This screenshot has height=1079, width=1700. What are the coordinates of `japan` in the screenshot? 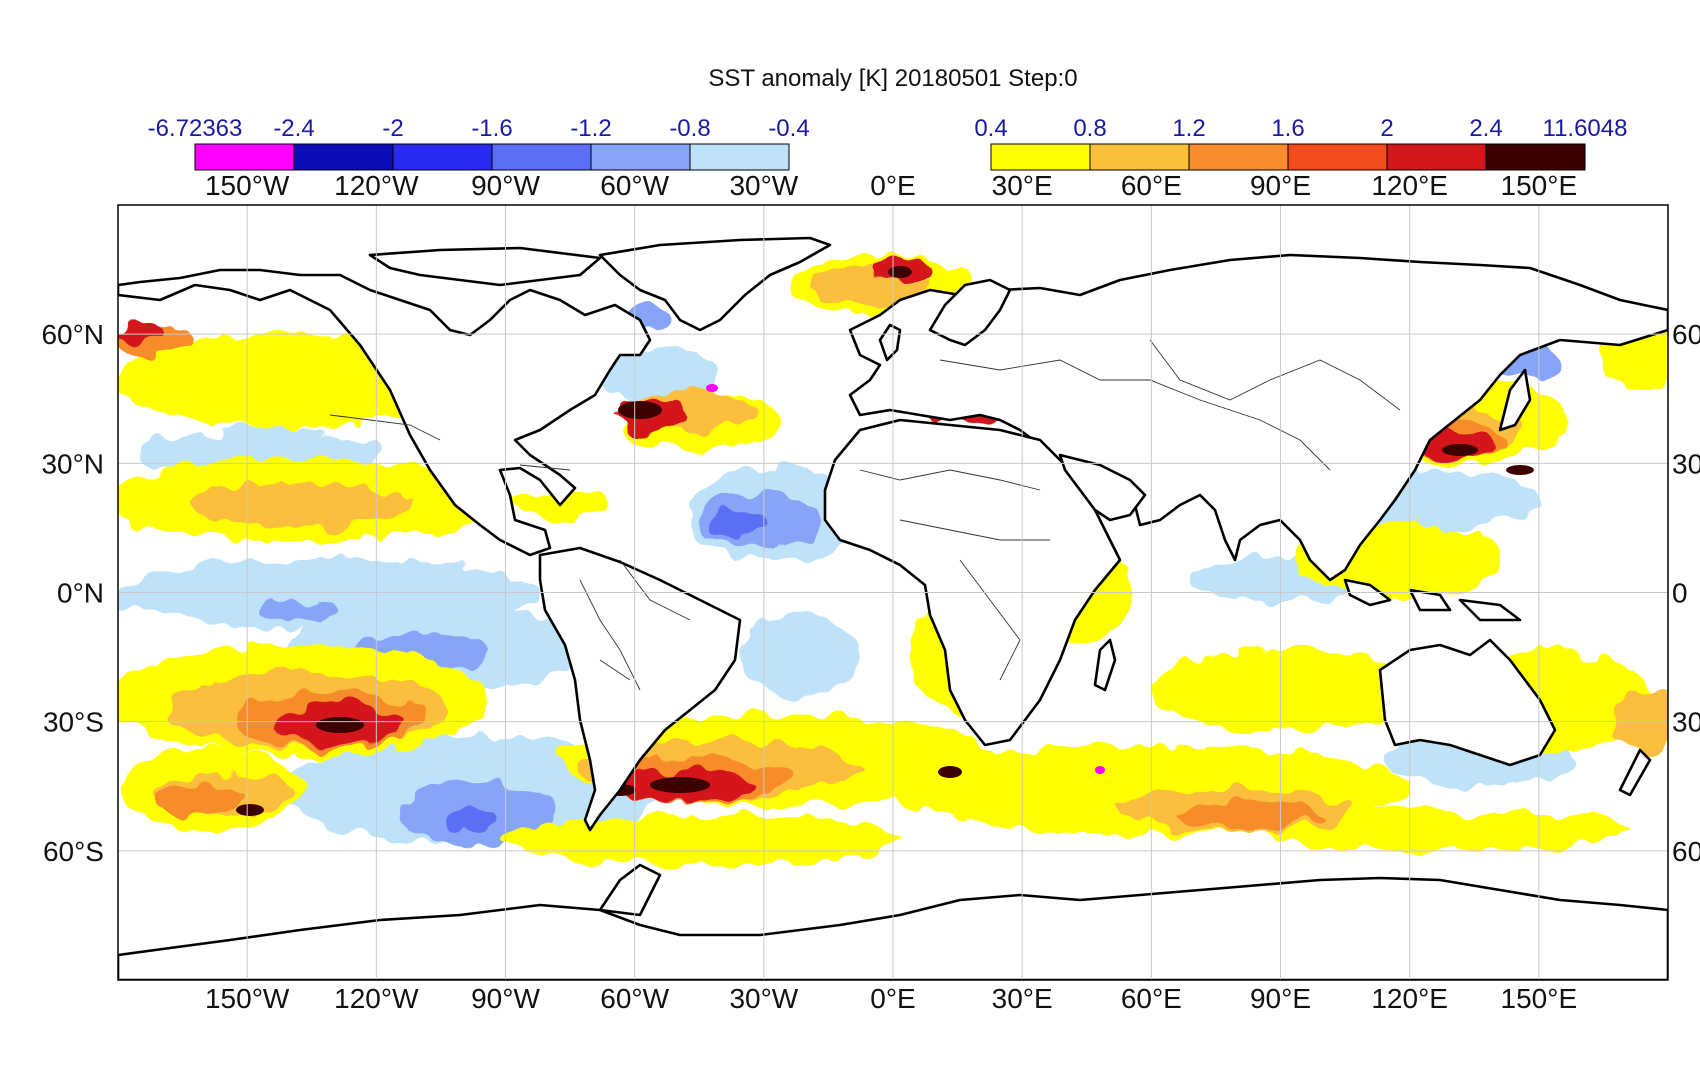 It's located at (1515, 400).